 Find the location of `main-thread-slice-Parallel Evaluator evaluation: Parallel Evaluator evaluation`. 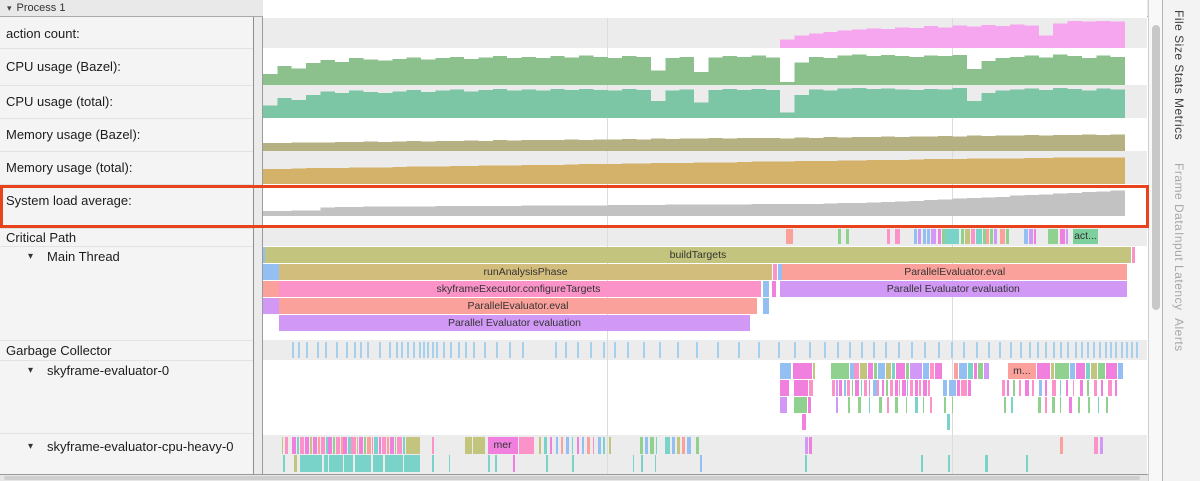

main-thread-slice-Parallel Evaluator evaluation: Parallel Evaluator evaluation is located at coordinates (953, 289).